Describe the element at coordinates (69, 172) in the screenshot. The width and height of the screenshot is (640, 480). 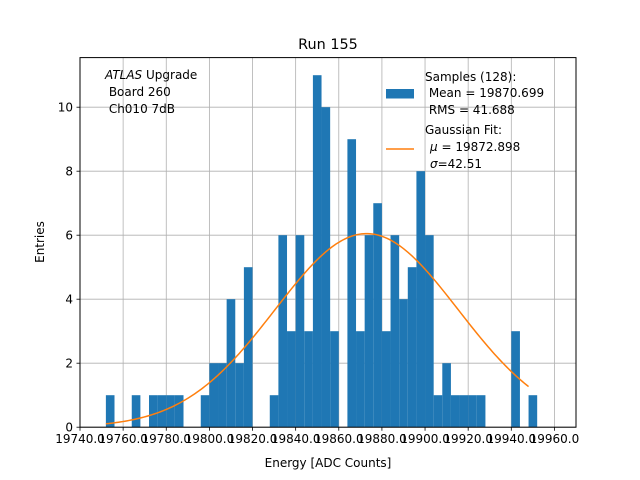
I see `y-tick-label: 8` at that location.